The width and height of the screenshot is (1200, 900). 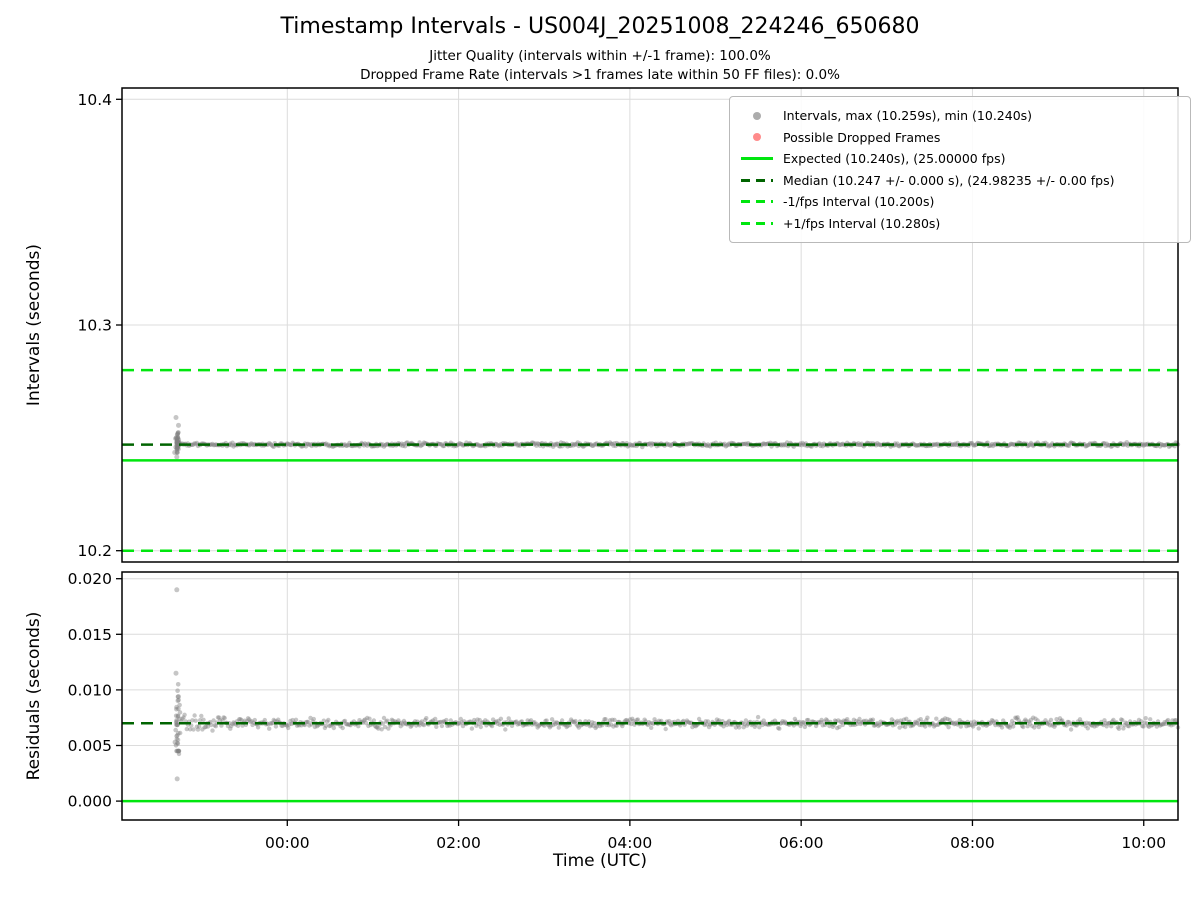 What do you see at coordinates (862, 223) in the screenshot?
I see `legend-label: +1/fps Interval (10.280s)` at bounding box center [862, 223].